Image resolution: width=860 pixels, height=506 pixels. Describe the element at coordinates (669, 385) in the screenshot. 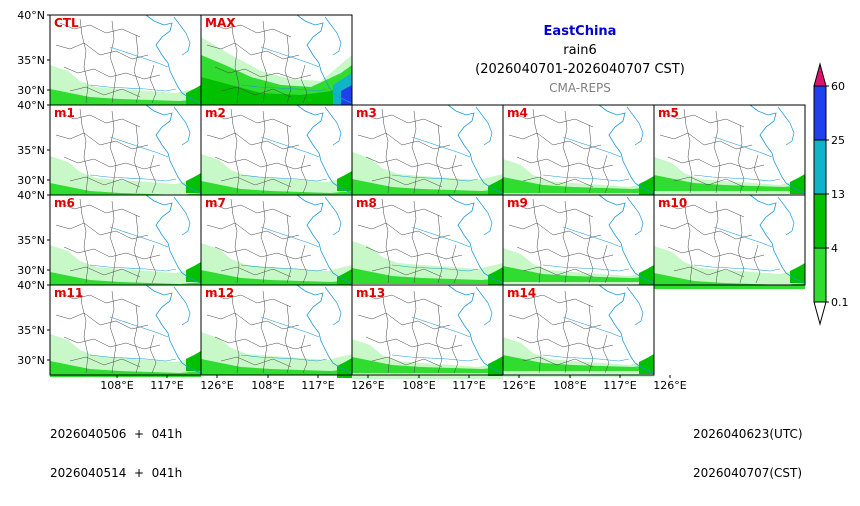

I see `lon-tick-label: 126°E` at that location.